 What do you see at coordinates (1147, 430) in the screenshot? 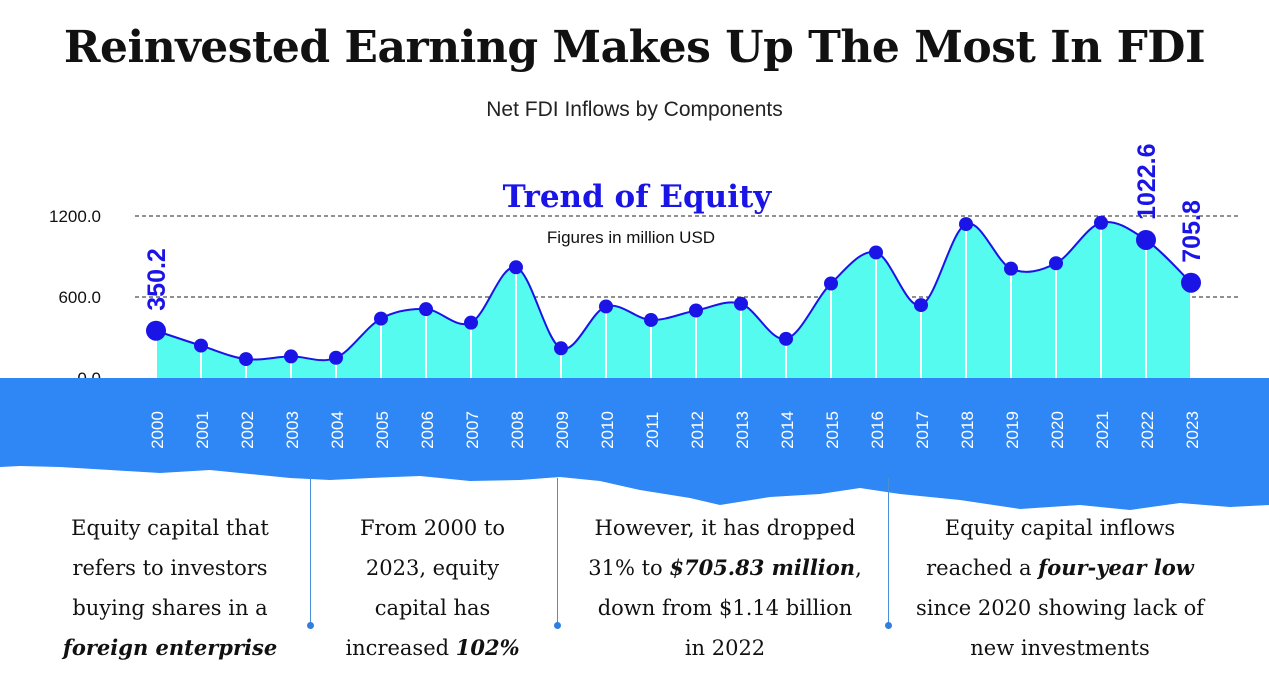
I see `x-tick-label-2022: 2022` at bounding box center [1147, 430].